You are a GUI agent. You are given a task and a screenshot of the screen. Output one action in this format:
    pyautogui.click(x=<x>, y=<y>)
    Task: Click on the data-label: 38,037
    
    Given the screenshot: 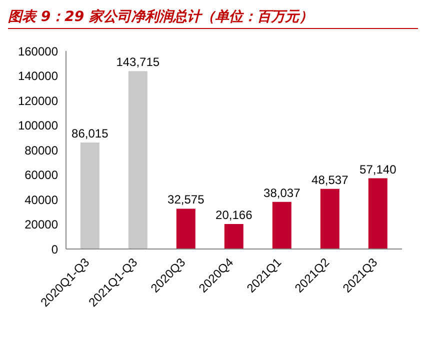 What is the action you would take?
    pyautogui.click(x=282, y=193)
    